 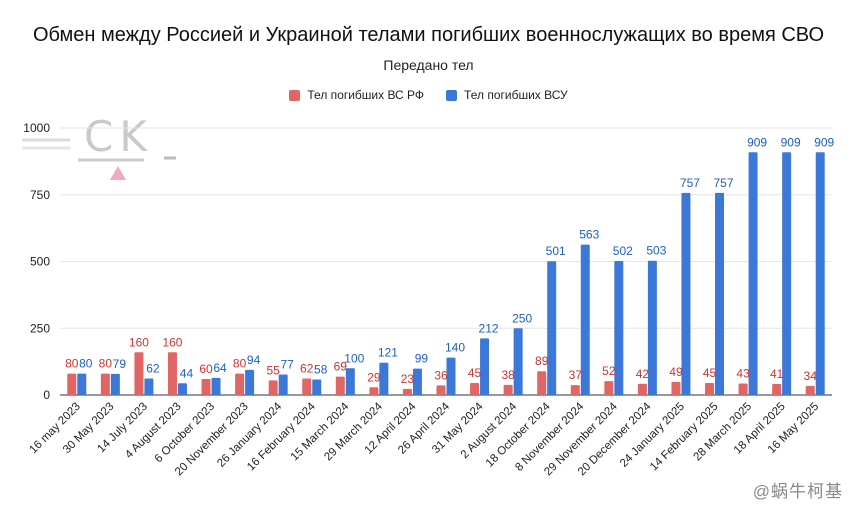 I want to click on legend-label-ukraine: Тел погибших ВСУ, so click(x=516, y=95).